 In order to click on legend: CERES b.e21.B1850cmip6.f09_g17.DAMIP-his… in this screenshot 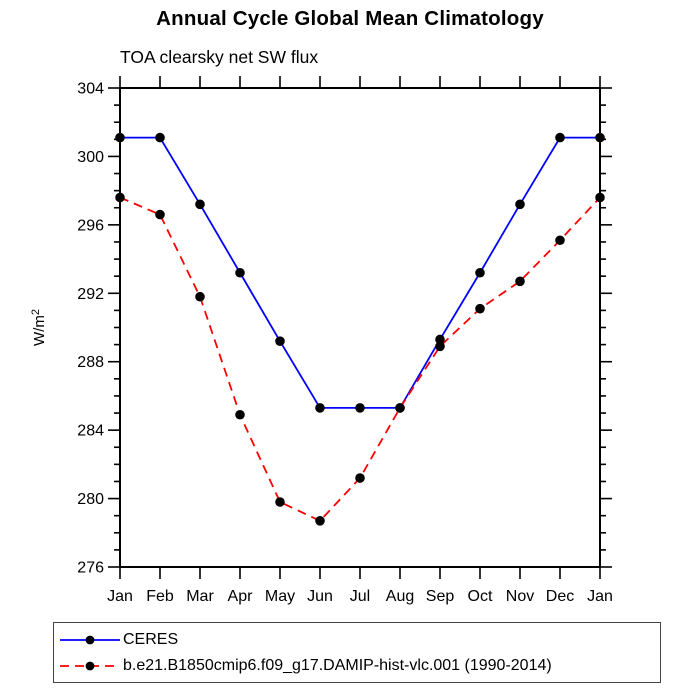, I will do `click(357, 652)`.